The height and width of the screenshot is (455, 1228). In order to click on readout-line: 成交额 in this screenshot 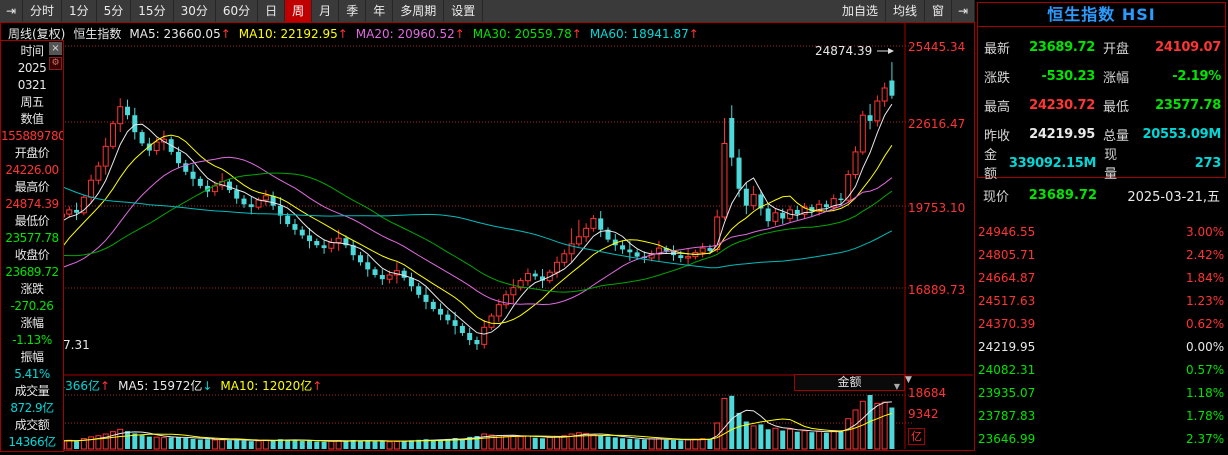, I will do `click(32, 425)`.